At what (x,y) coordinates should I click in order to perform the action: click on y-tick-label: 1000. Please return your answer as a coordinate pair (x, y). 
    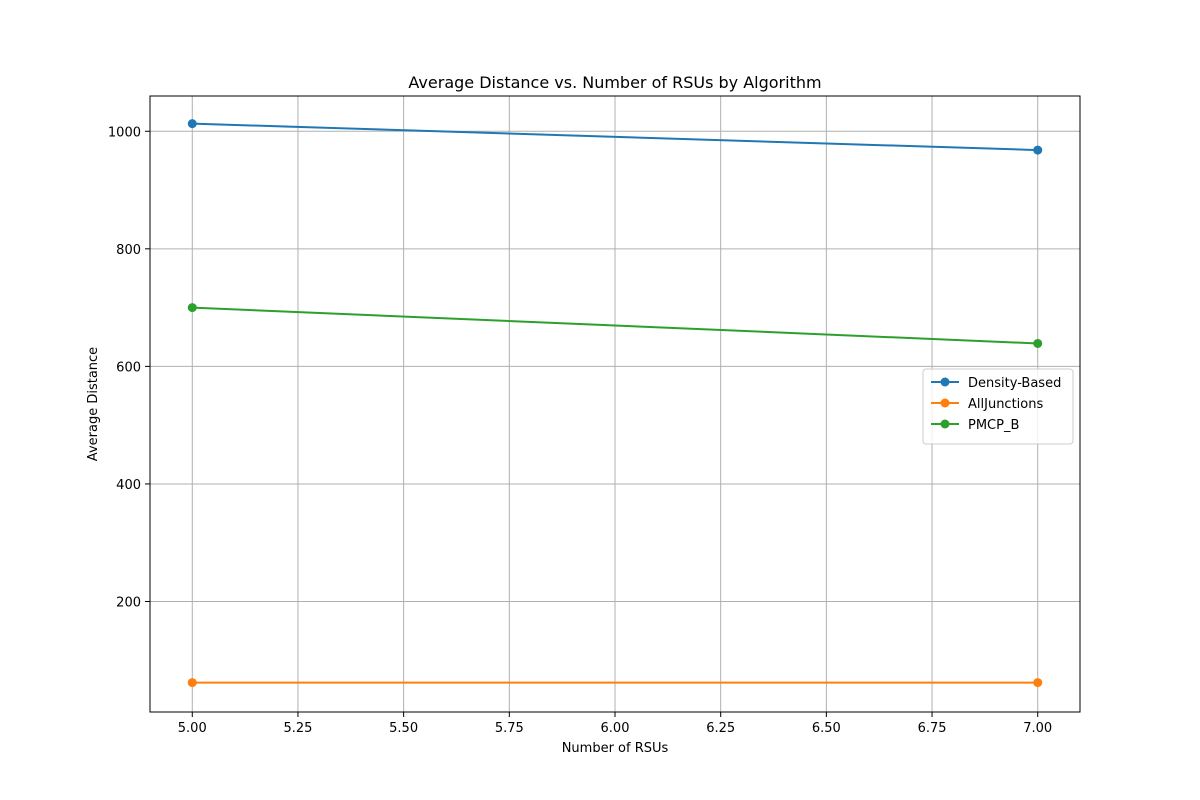
    Looking at the image, I should click on (124, 132).